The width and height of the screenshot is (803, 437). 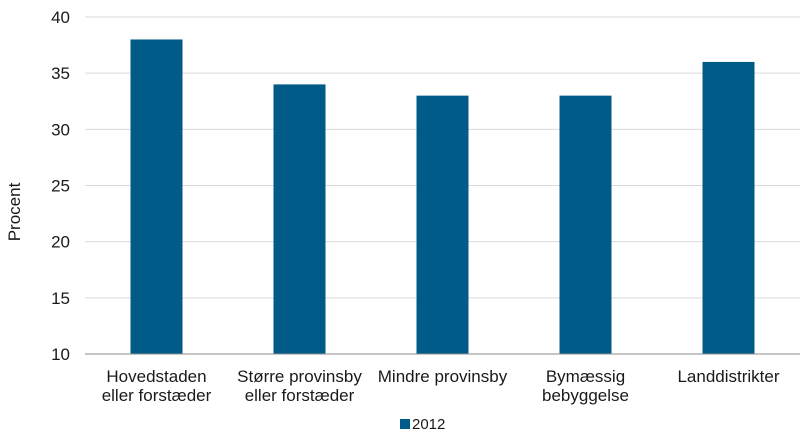 I want to click on y-tick-label: 30, so click(x=60, y=129).